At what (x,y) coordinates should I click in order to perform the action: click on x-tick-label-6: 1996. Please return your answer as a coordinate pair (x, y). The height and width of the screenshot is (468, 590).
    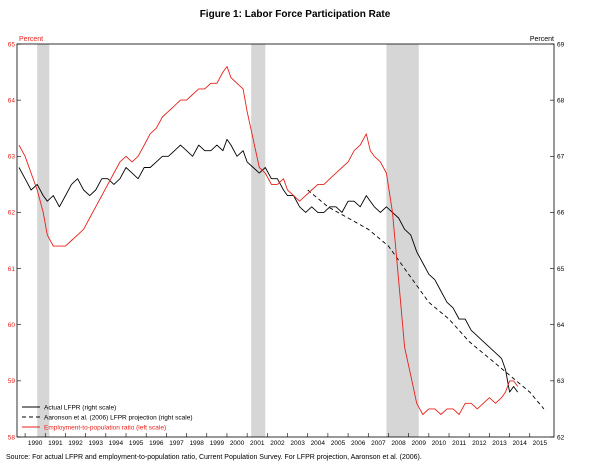
    Looking at the image, I should click on (156, 443).